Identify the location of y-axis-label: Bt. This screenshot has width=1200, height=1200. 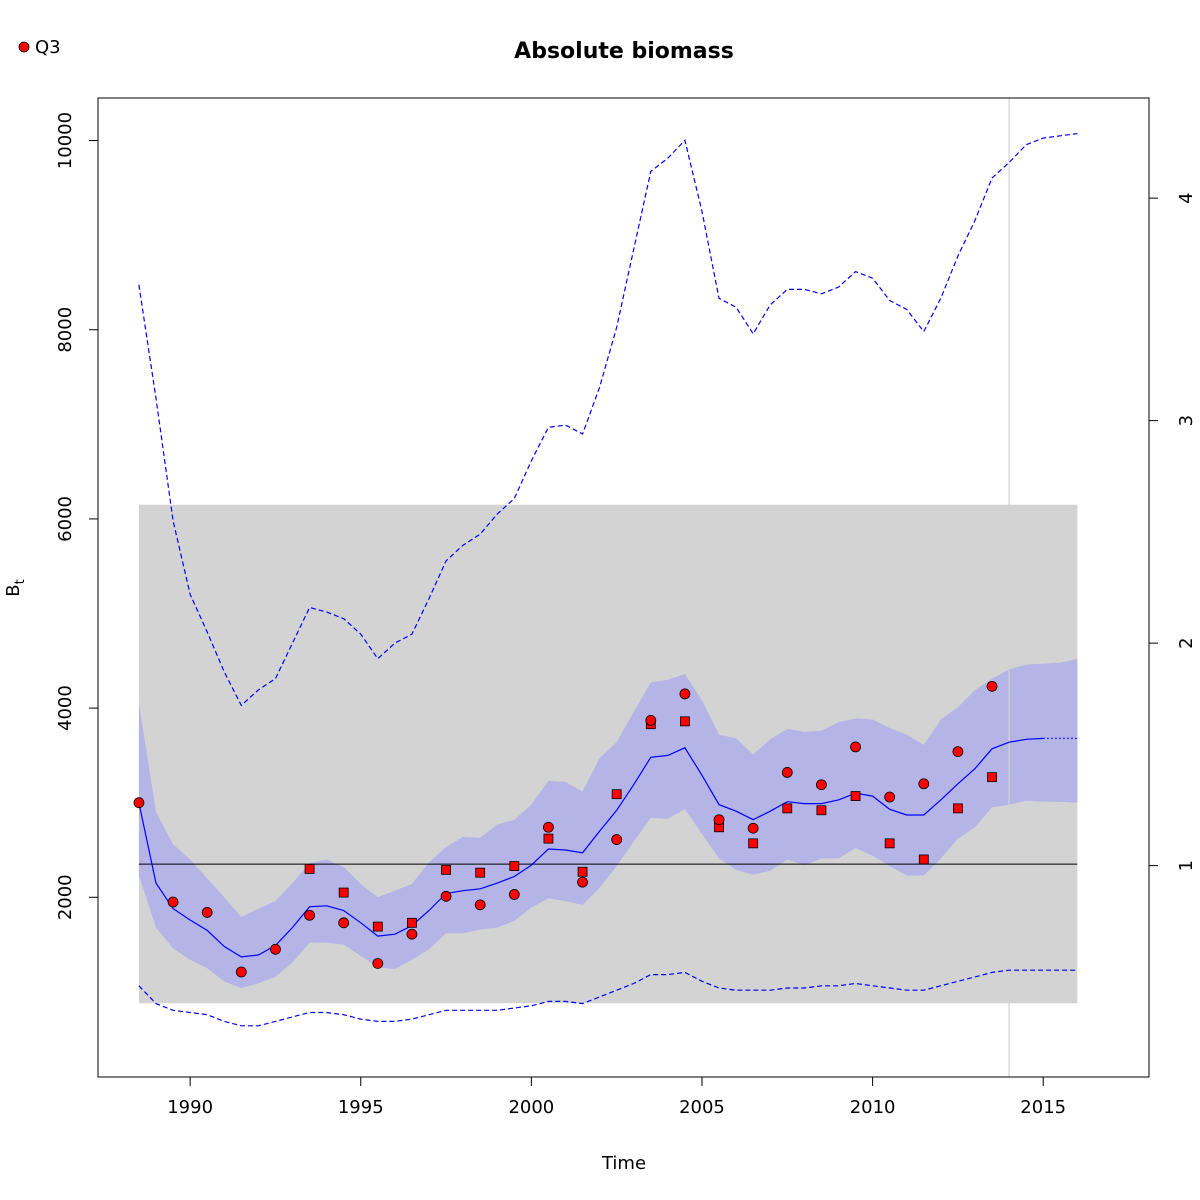
(15, 587).